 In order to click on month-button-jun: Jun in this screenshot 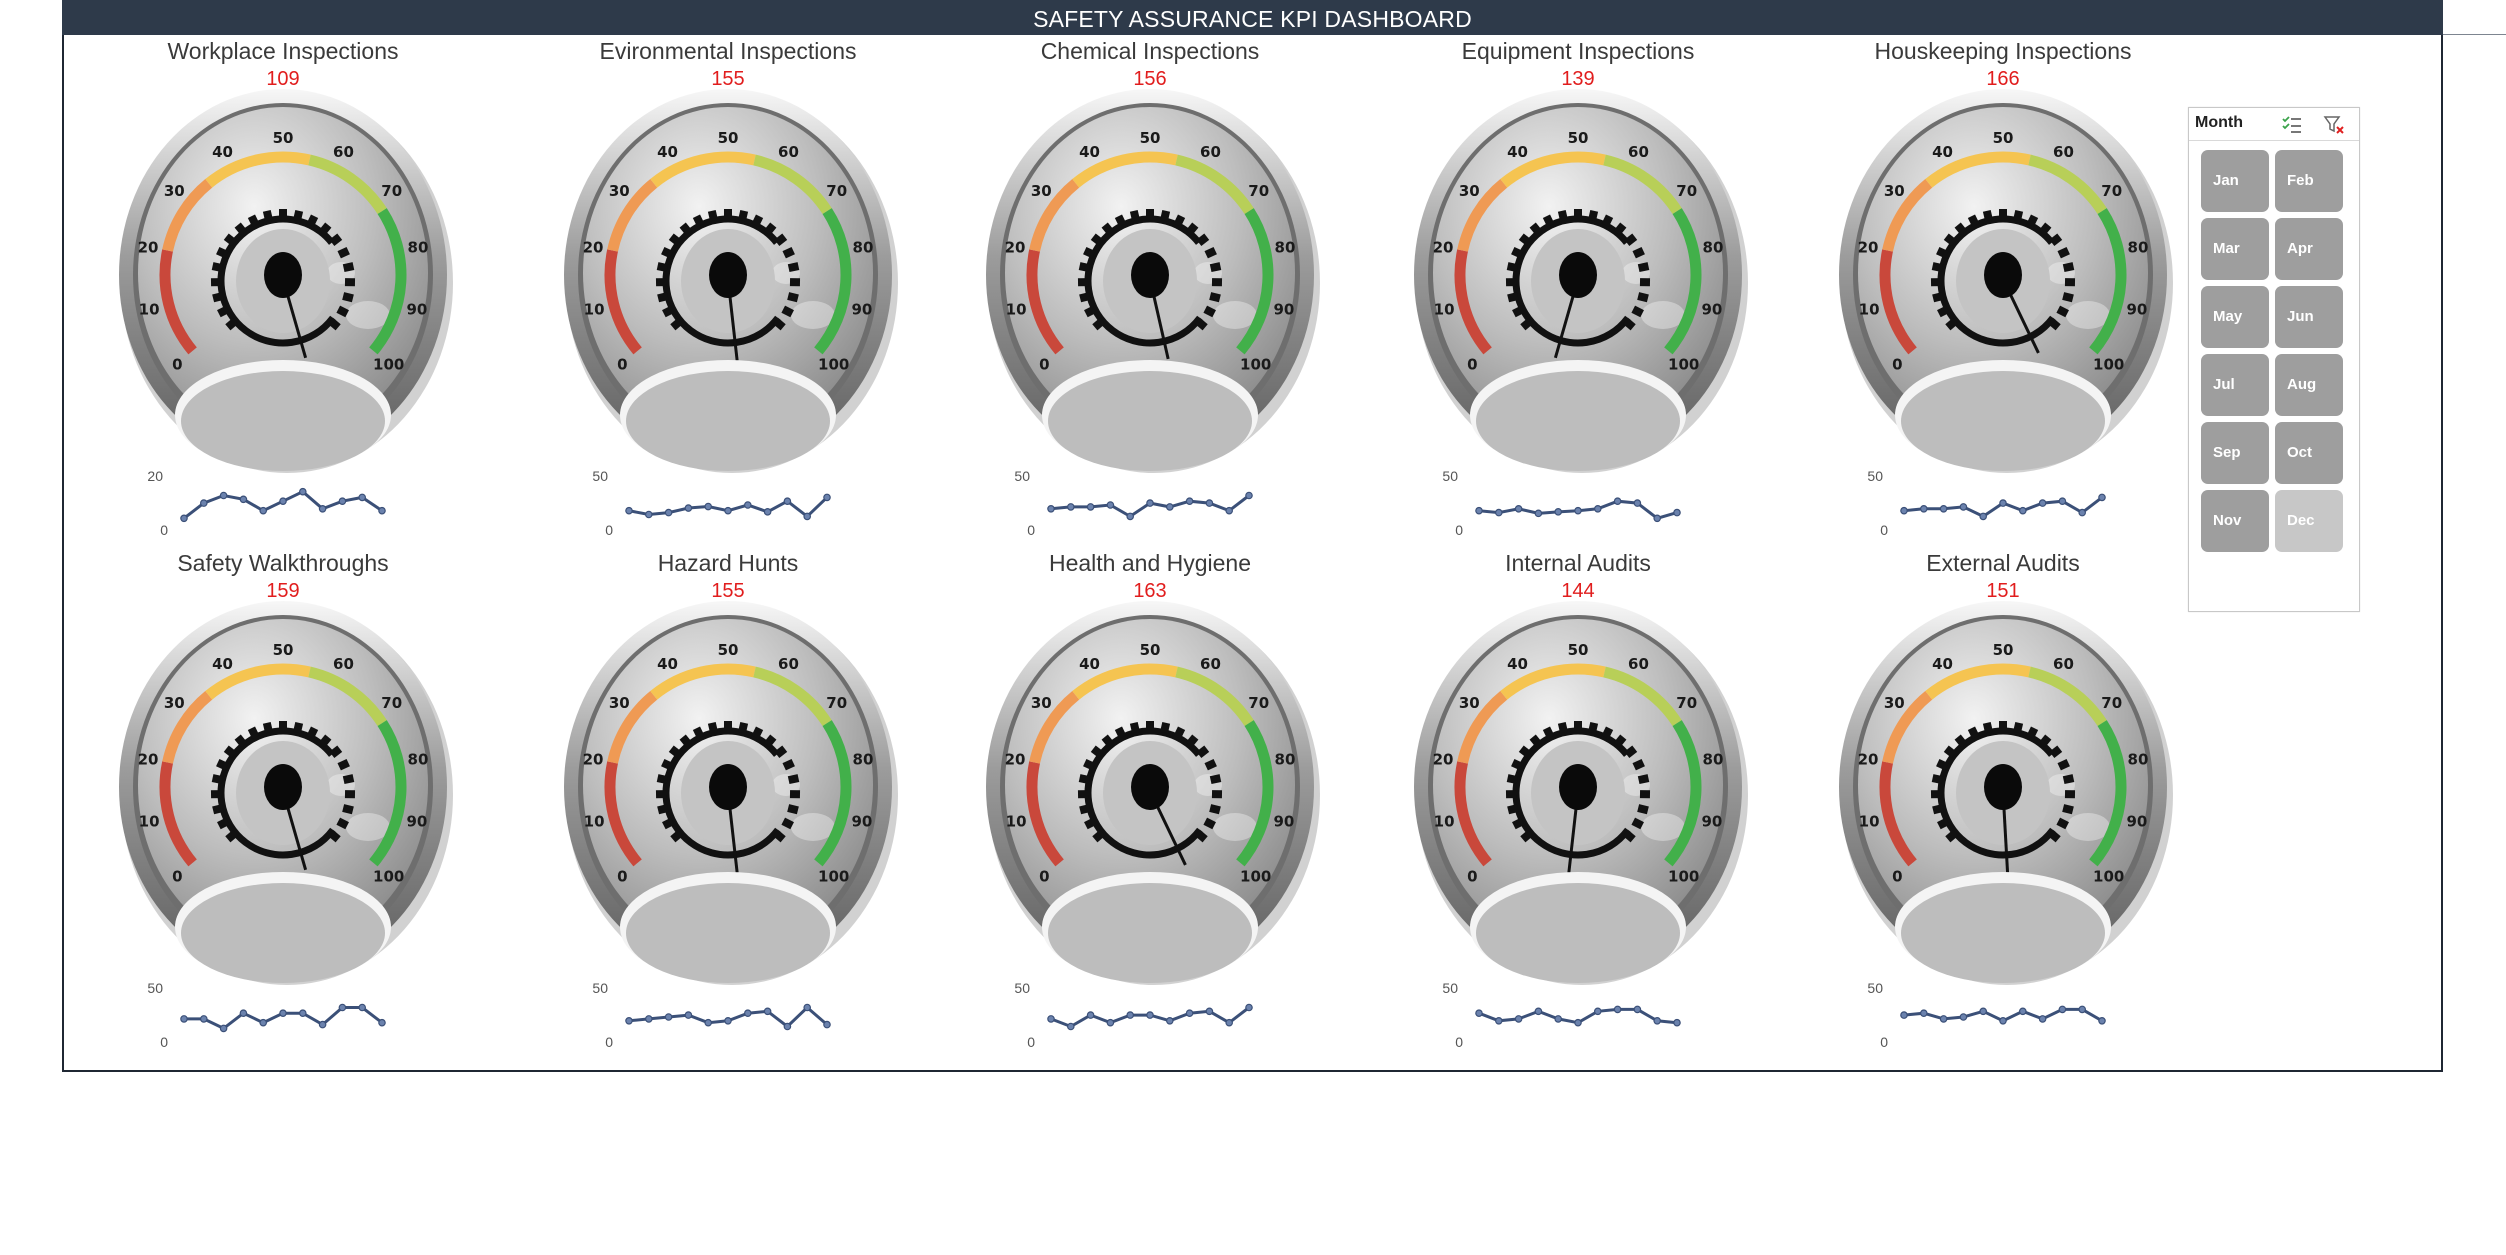, I will do `click(2309, 317)`.